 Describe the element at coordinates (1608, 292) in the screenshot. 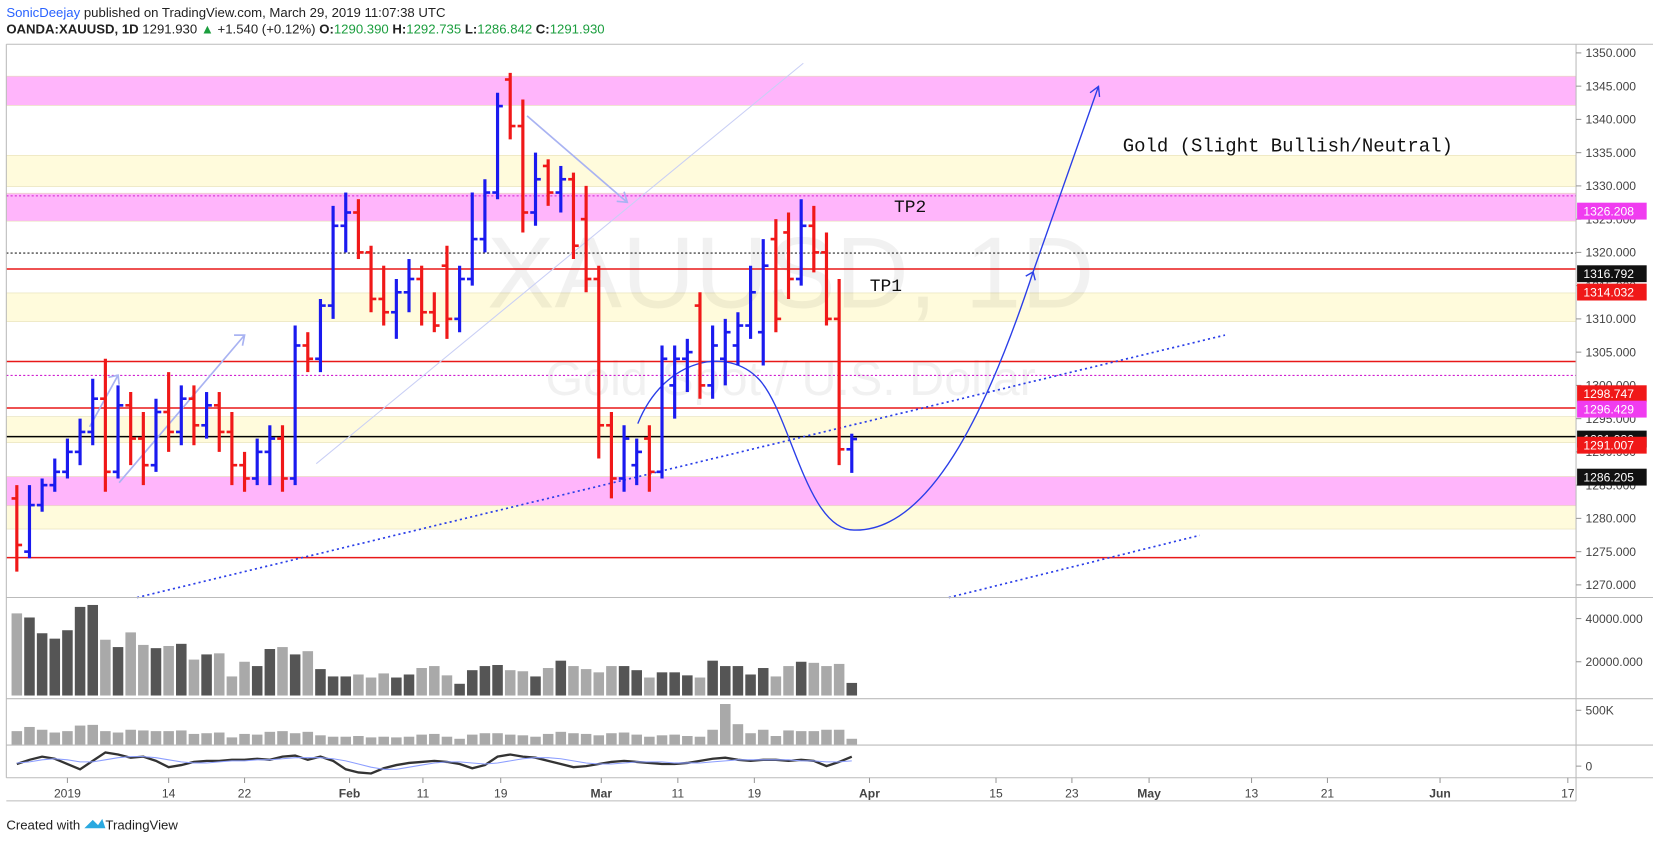

I see `price-label: 1314.032` at that location.